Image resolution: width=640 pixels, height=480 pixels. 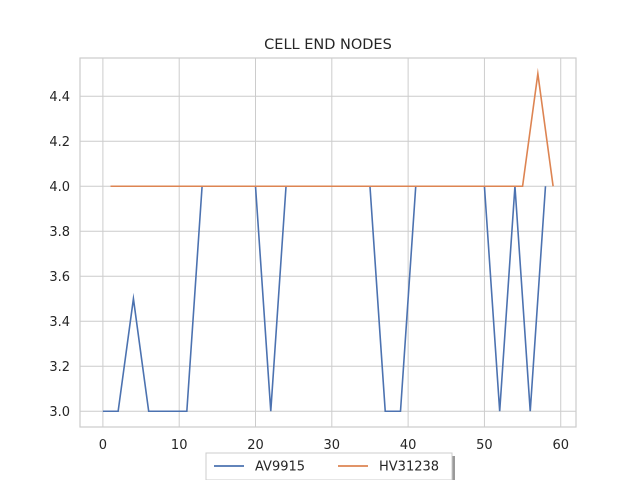 I want to click on y-tick-label: 3.8, so click(x=59, y=232).